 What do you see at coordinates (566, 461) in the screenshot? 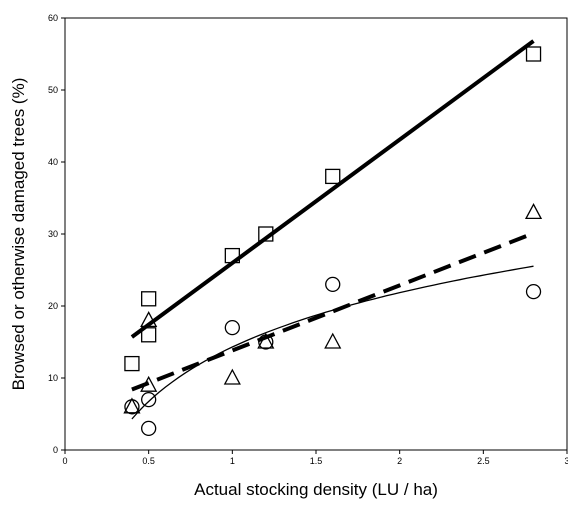
I see `x-tick-label: 3` at bounding box center [566, 461].